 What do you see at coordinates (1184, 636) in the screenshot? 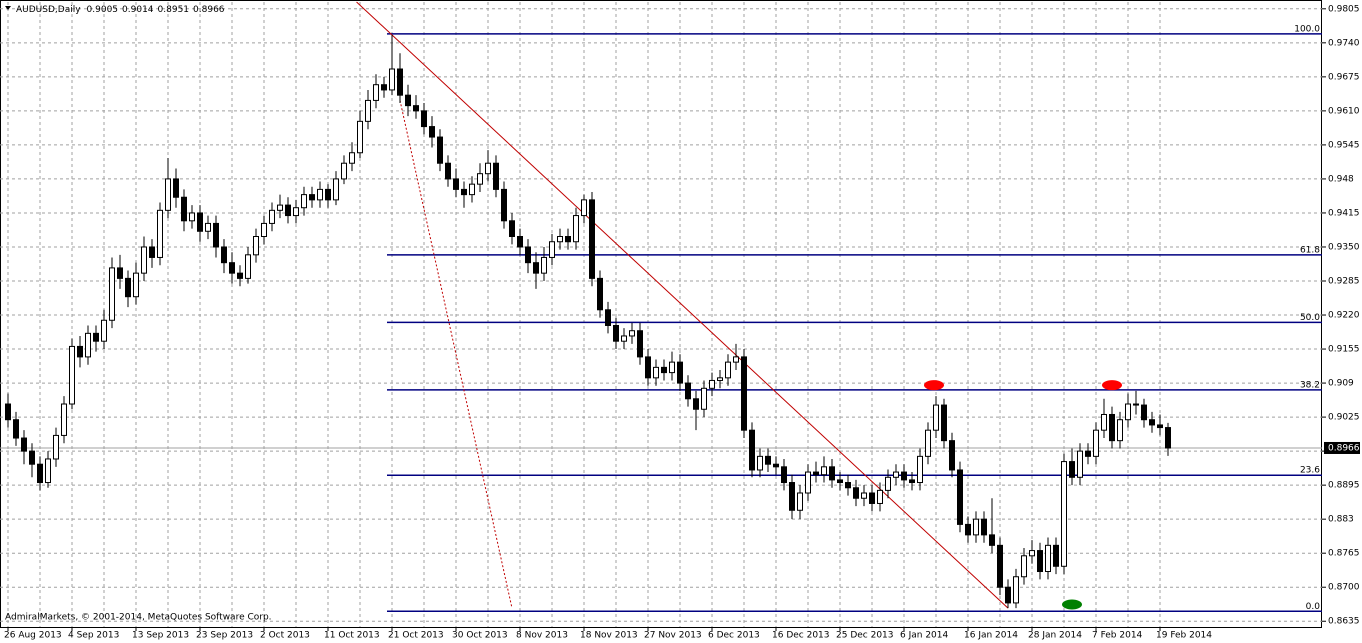
I see `x-tick-label: 19 Feb 2014` at bounding box center [1184, 636].